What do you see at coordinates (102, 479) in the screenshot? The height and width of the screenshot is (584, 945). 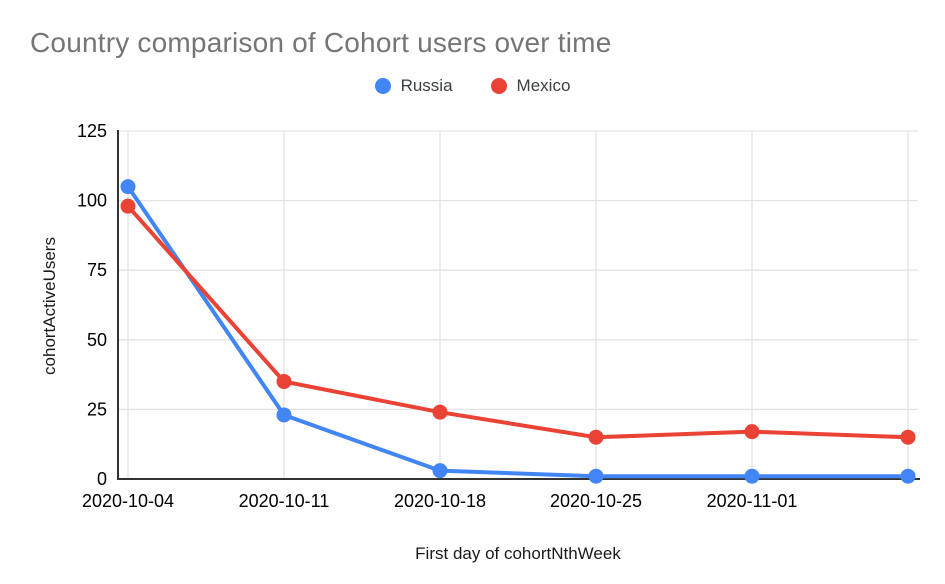 I see `y-tick-label: 0` at bounding box center [102, 479].